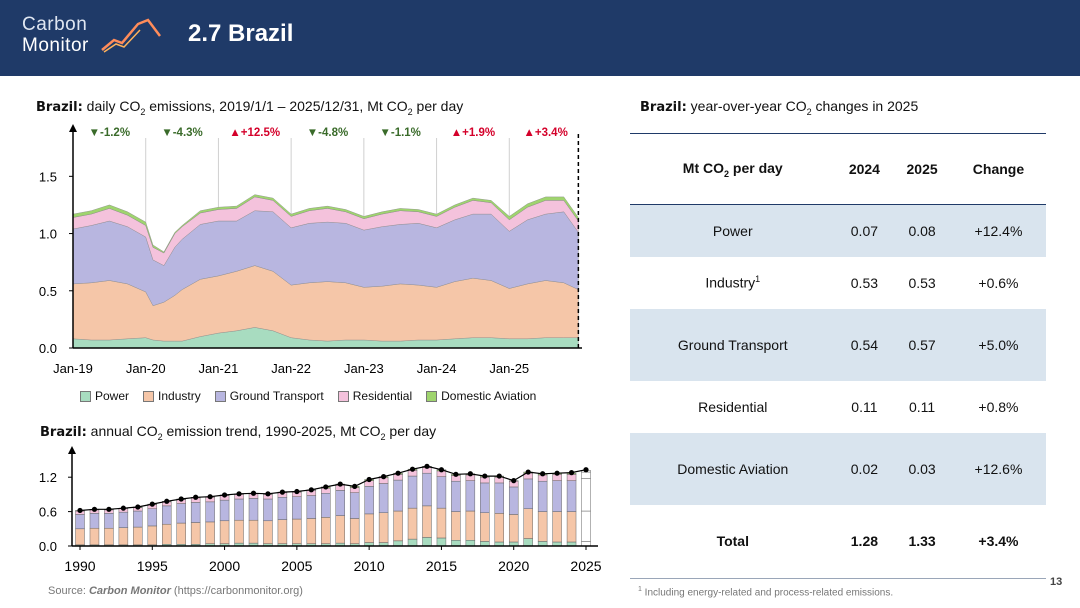 The width and height of the screenshot is (1080, 608). I want to click on x-tick-label: Jan-21, so click(219, 368).